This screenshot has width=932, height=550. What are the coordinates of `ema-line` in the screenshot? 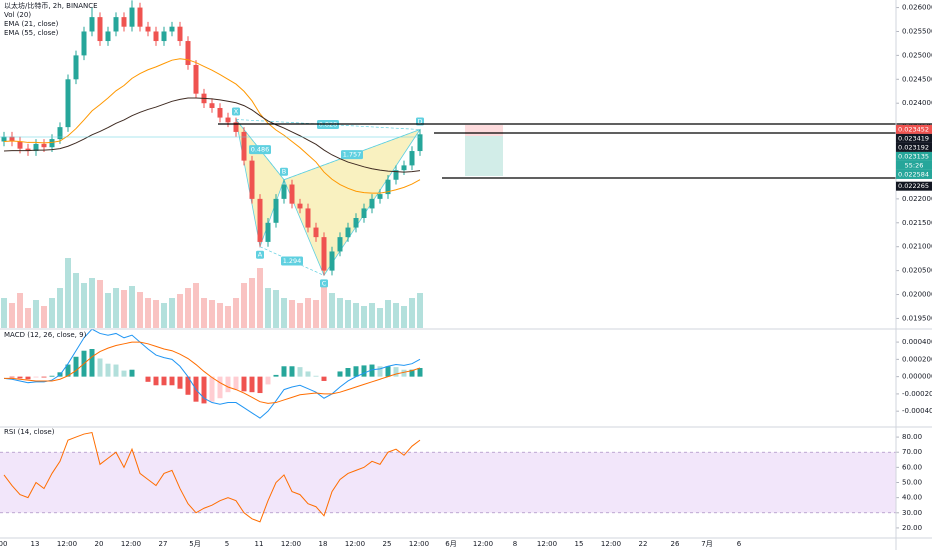 It's located at (212, 126).